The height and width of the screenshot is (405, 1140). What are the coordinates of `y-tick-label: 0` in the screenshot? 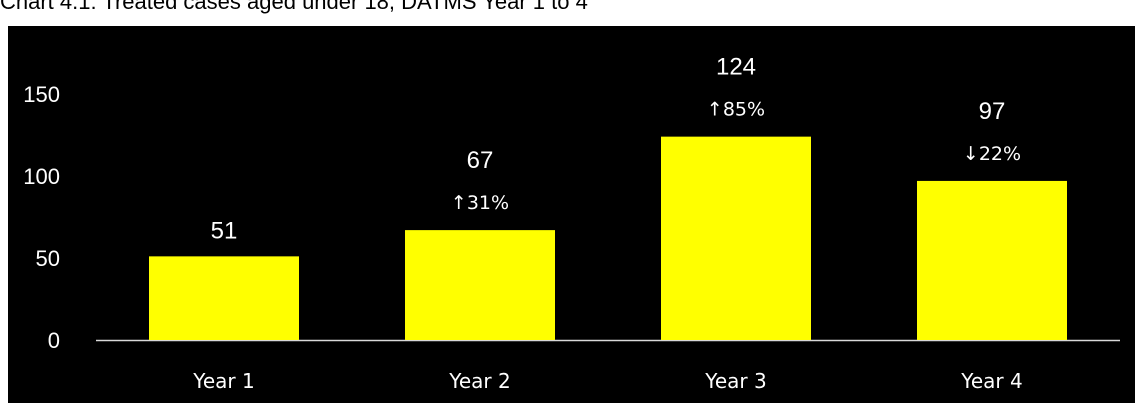 It's located at (54, 340).